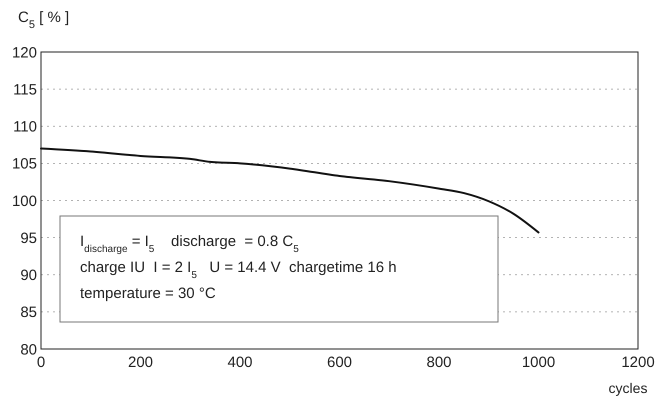  What do you see at coordinates (628, 388) in the screenshot?
I see `x-axis-title: cycles` at bounding box center [628, 388].